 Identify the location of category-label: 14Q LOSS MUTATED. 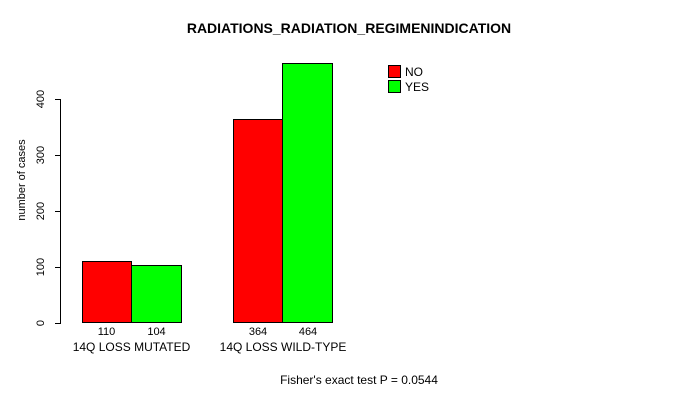
(131, 347).